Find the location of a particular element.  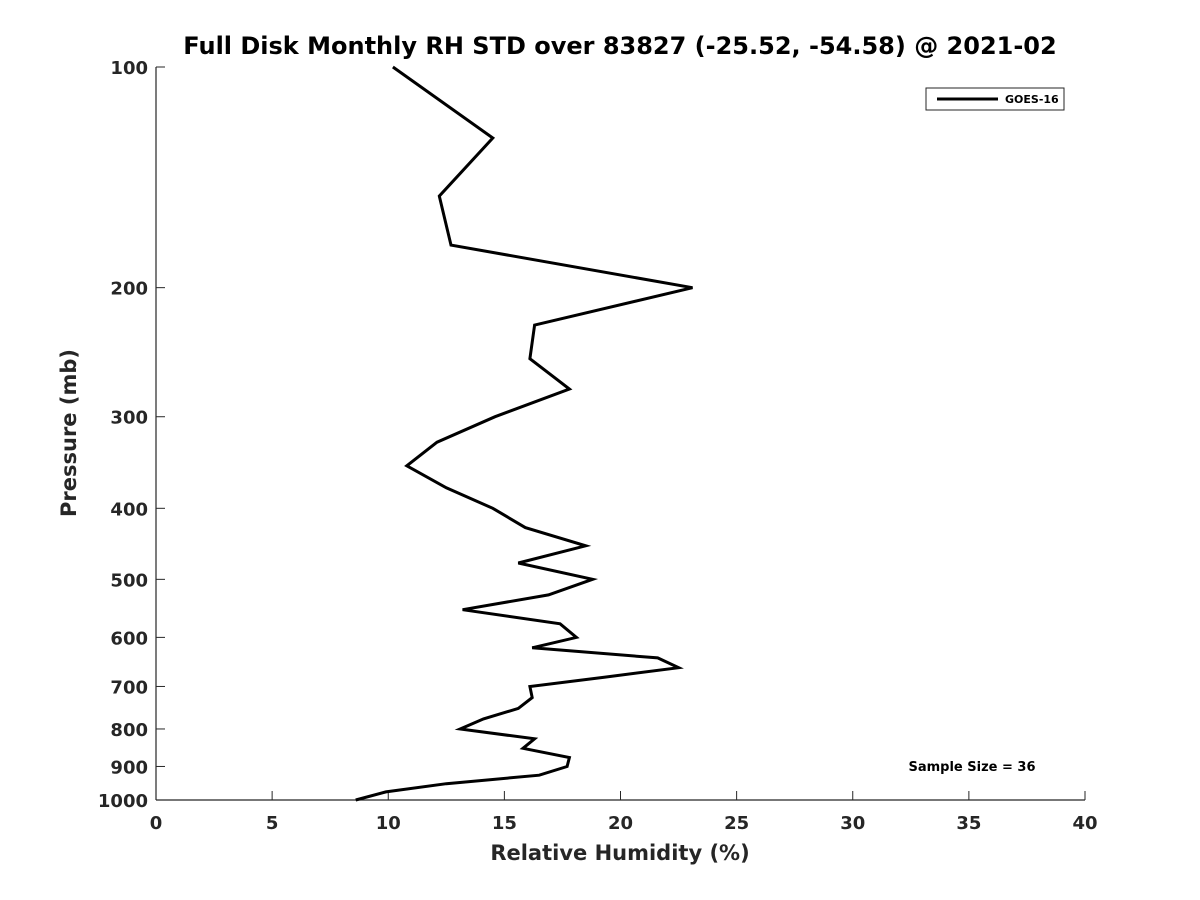

y-tick-label: 800 is located at coordinates (129, 730).